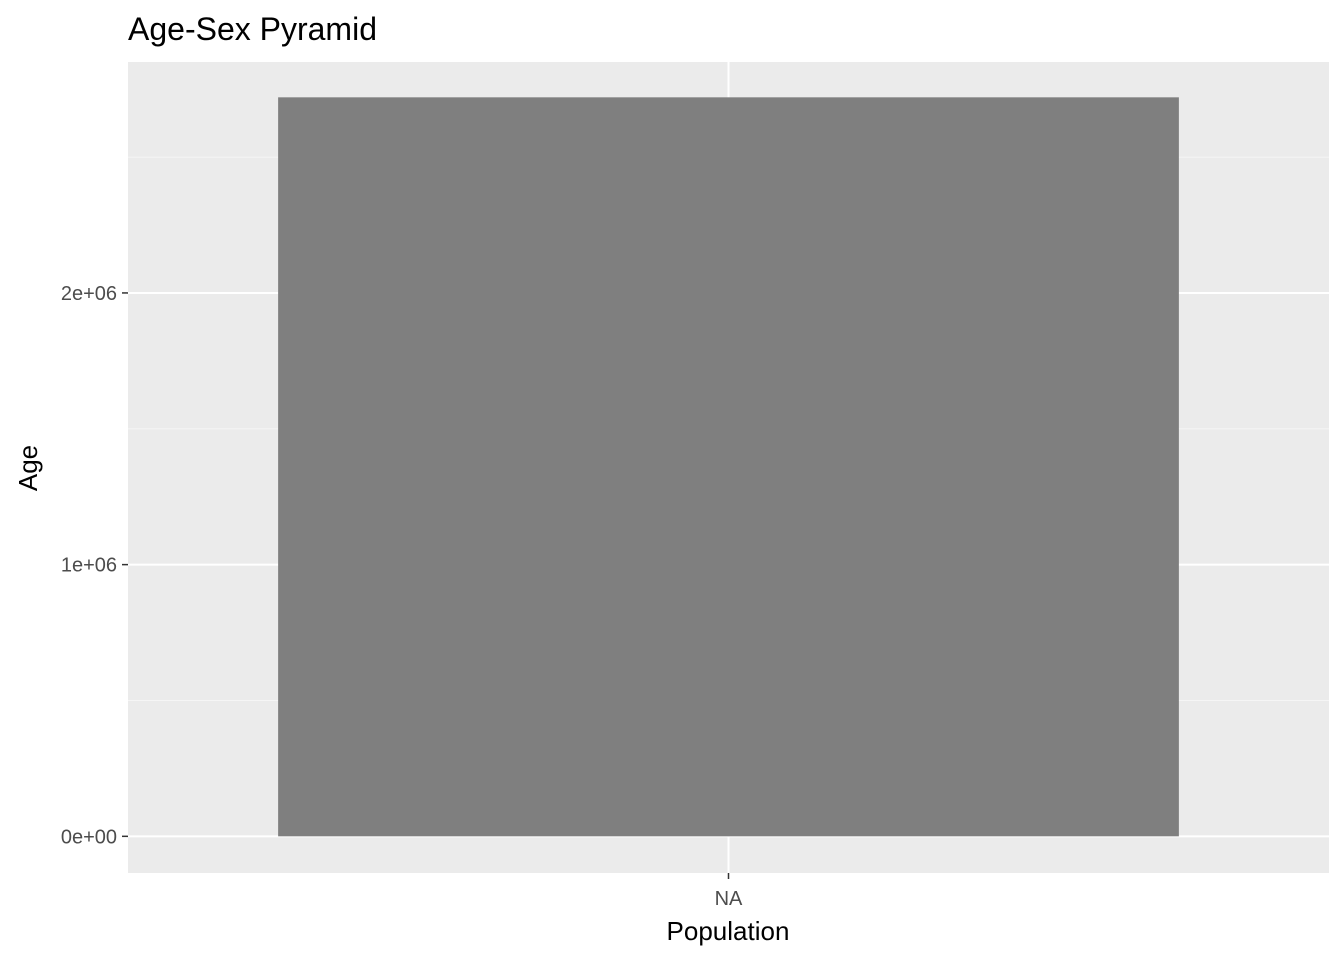 The width and height of the screenshot is (1344, 960). I want to click on y-axis: 0e+00 1e+06 2e+06, so click(94, 565).